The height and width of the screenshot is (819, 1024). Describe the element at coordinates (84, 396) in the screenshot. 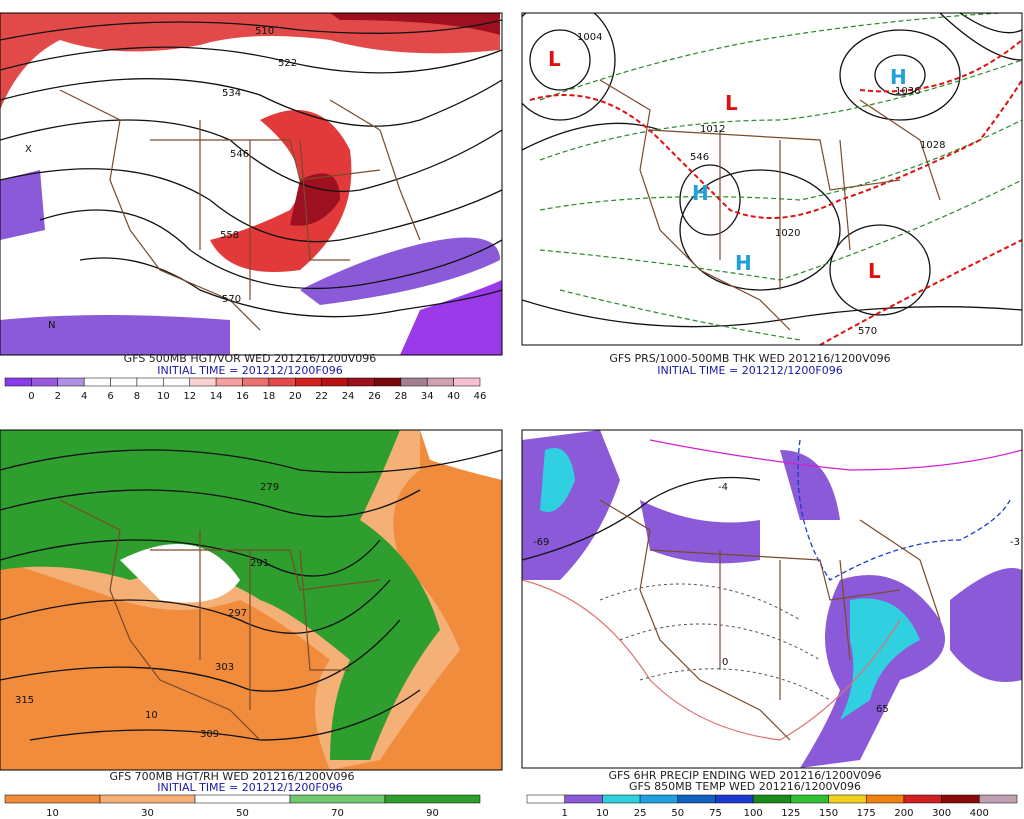

I see `colorbar-label: 4` at that location.